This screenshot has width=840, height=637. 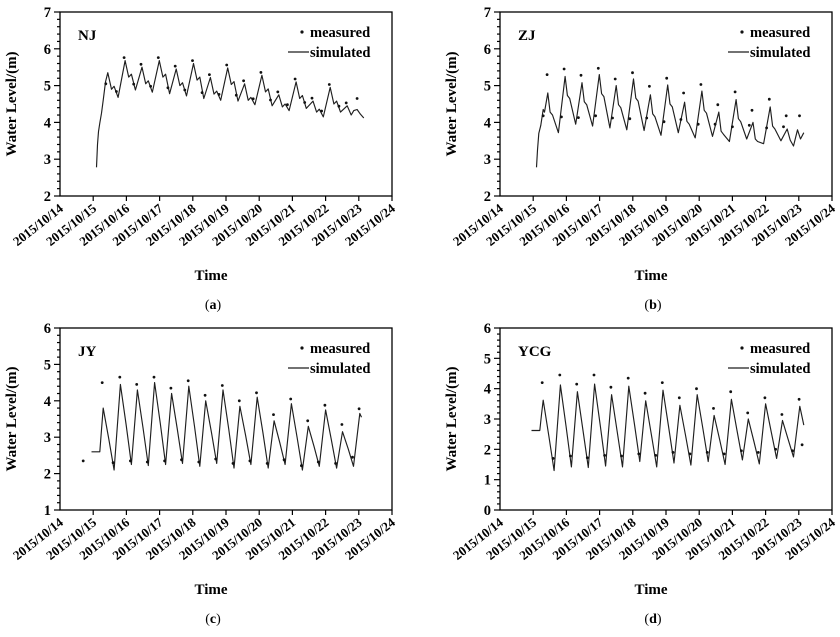 What do you see at coordinates (487, 481) in the screenshot?
I see `y-tick-label: 1` at bounding box center [487, 481].